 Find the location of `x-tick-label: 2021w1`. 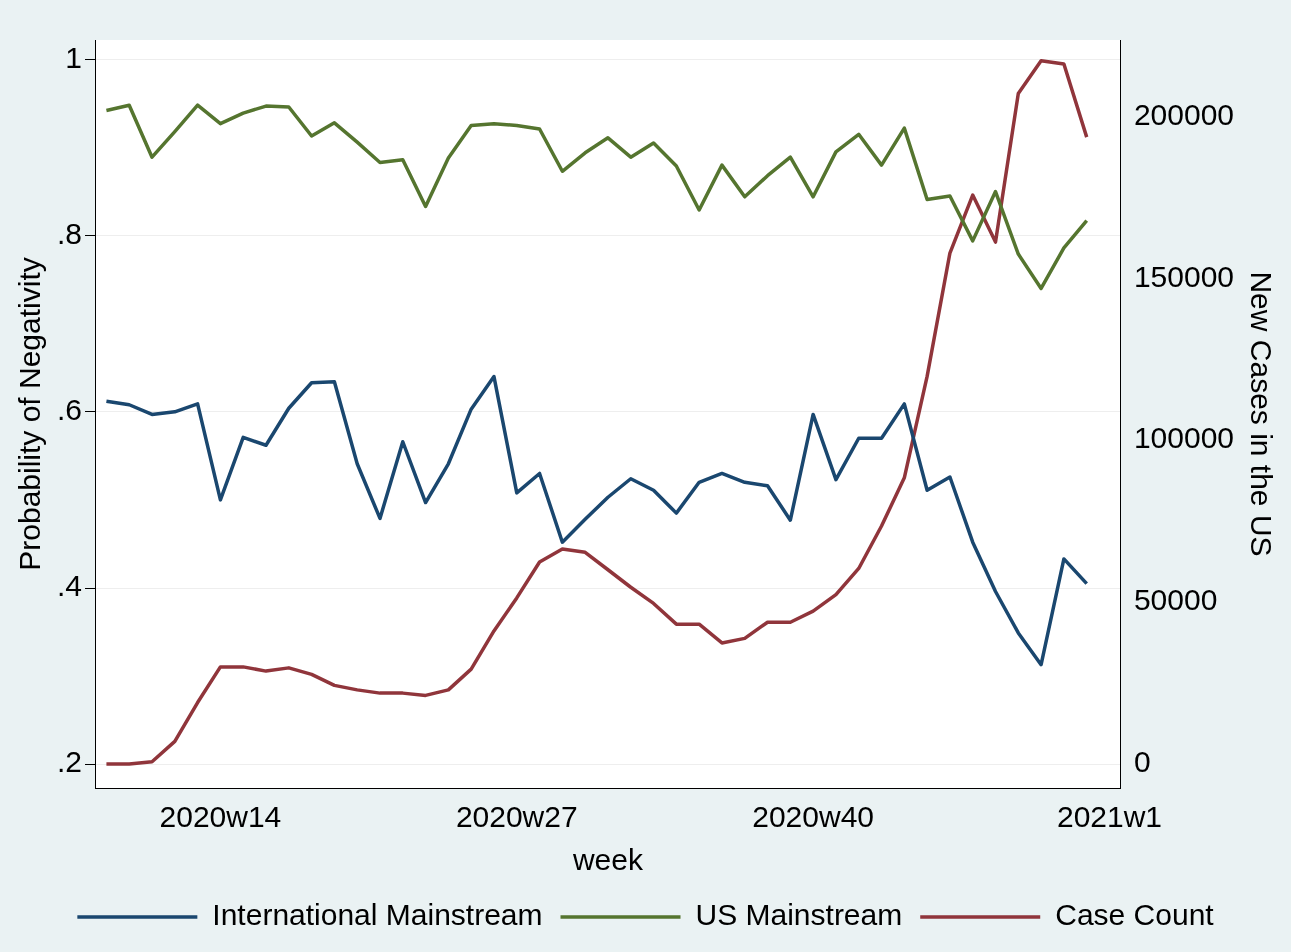

x-tick-label: 2021w1 is located at coordinates (1109, 817).